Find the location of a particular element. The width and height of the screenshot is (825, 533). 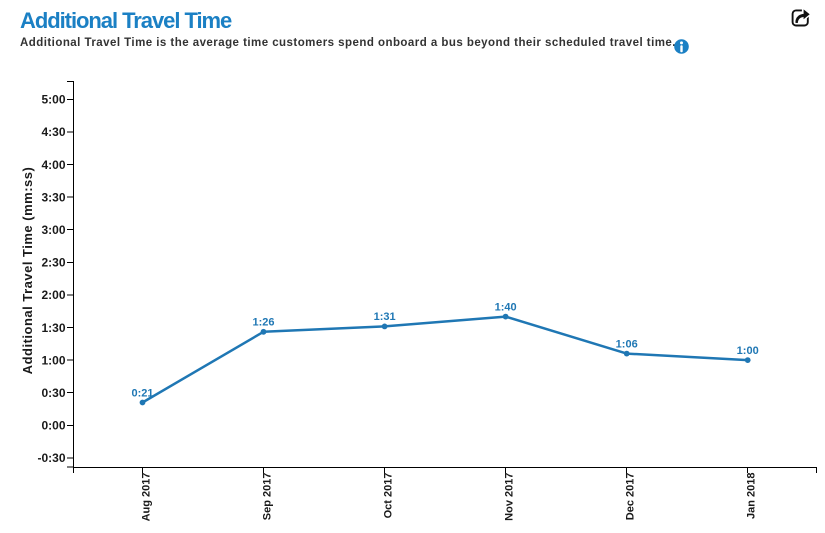

svg-text: -0:30 is located at coordinates (51, 458).